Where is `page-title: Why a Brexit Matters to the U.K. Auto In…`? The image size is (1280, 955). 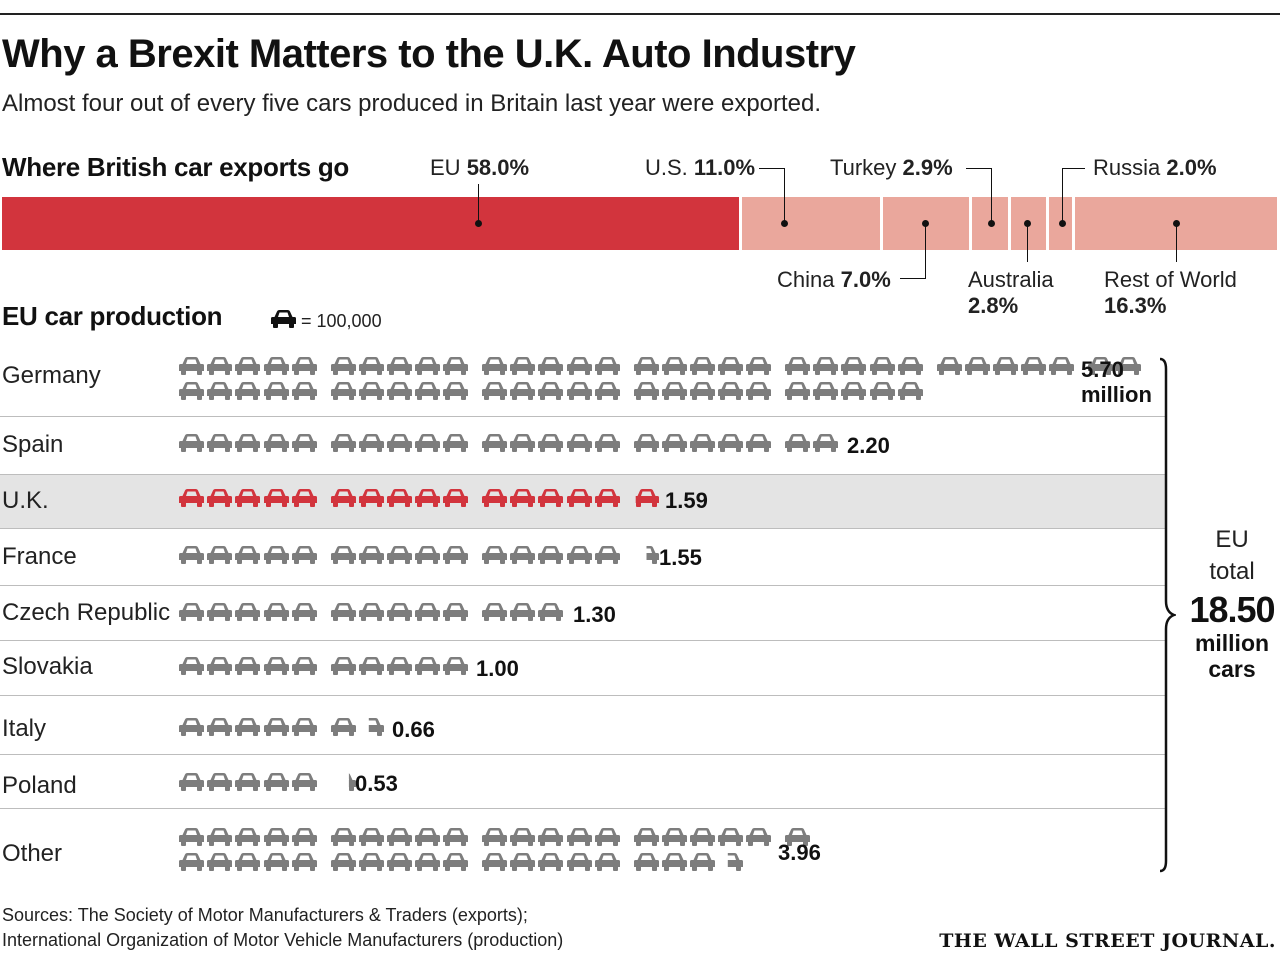
page-title: Why a Brexit Matters to the U.K. Auto In… is located at coordinates (429, 54).